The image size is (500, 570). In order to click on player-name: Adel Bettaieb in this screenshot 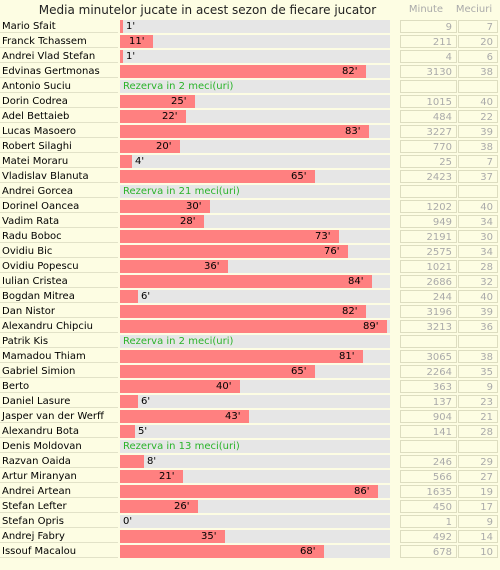, I will do `click(59, 116)`.